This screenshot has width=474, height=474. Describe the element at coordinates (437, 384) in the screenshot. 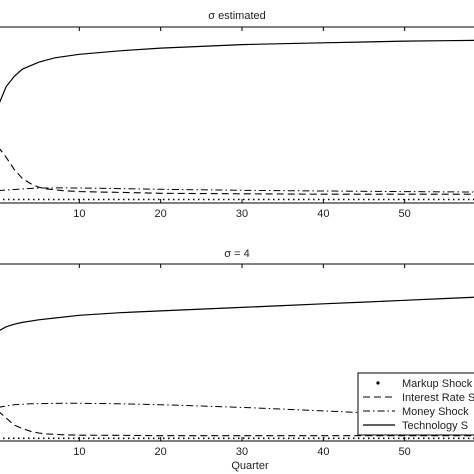

I see `legend-label: Markup Shock` at that location.